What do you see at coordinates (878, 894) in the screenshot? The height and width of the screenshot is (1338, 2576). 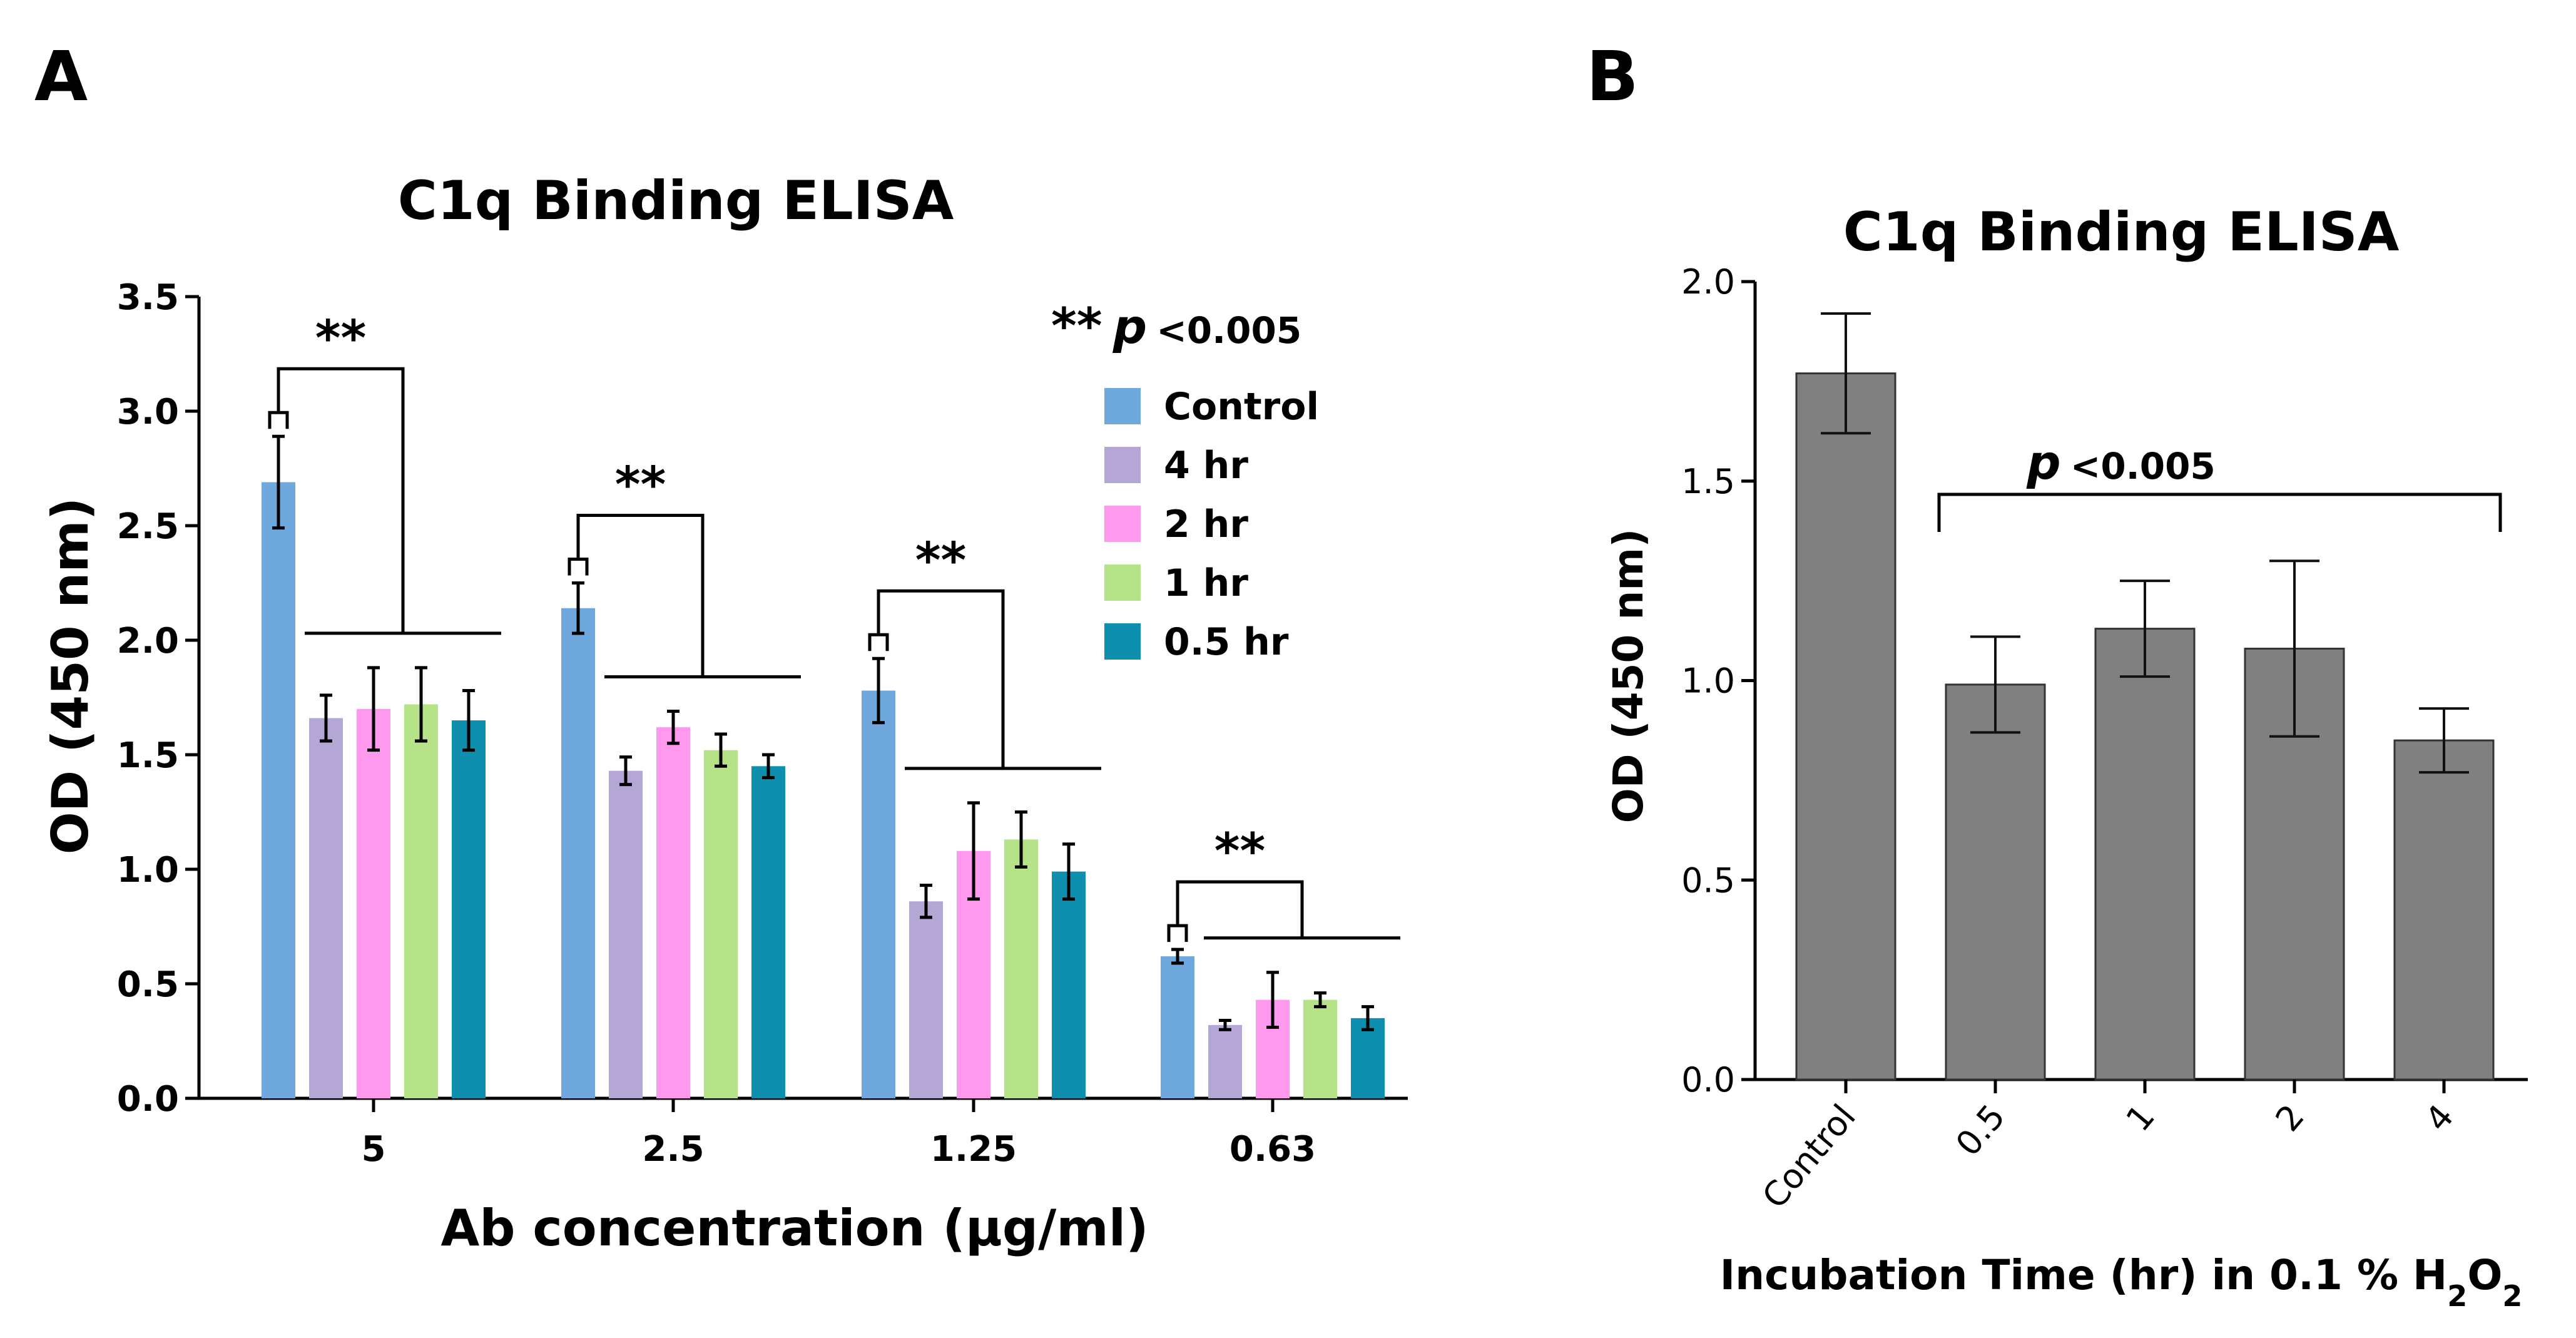 I see `bar-control-1.25` at bounding box center [878, 894].